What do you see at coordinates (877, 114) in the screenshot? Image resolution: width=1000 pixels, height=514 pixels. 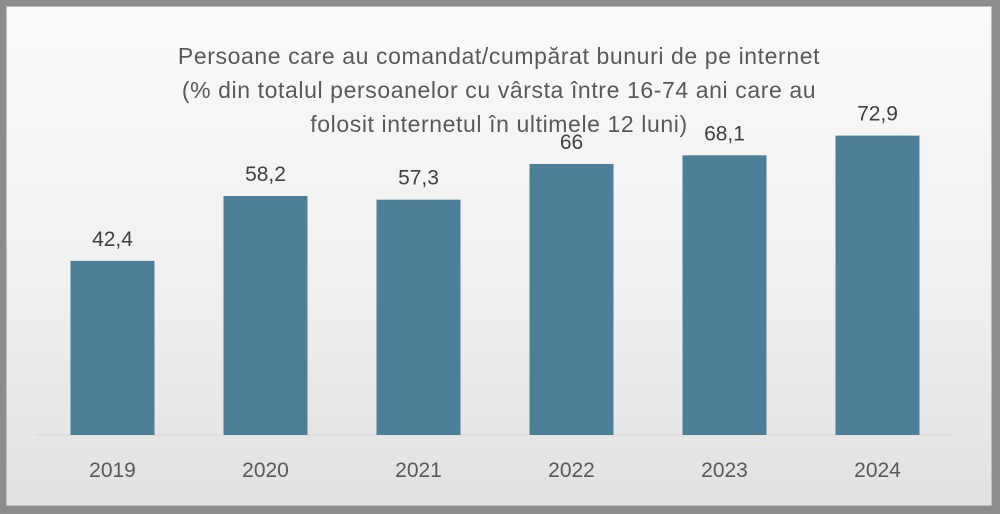 I see `data-label-2024: 72,9` at bounding box center [877, 114].